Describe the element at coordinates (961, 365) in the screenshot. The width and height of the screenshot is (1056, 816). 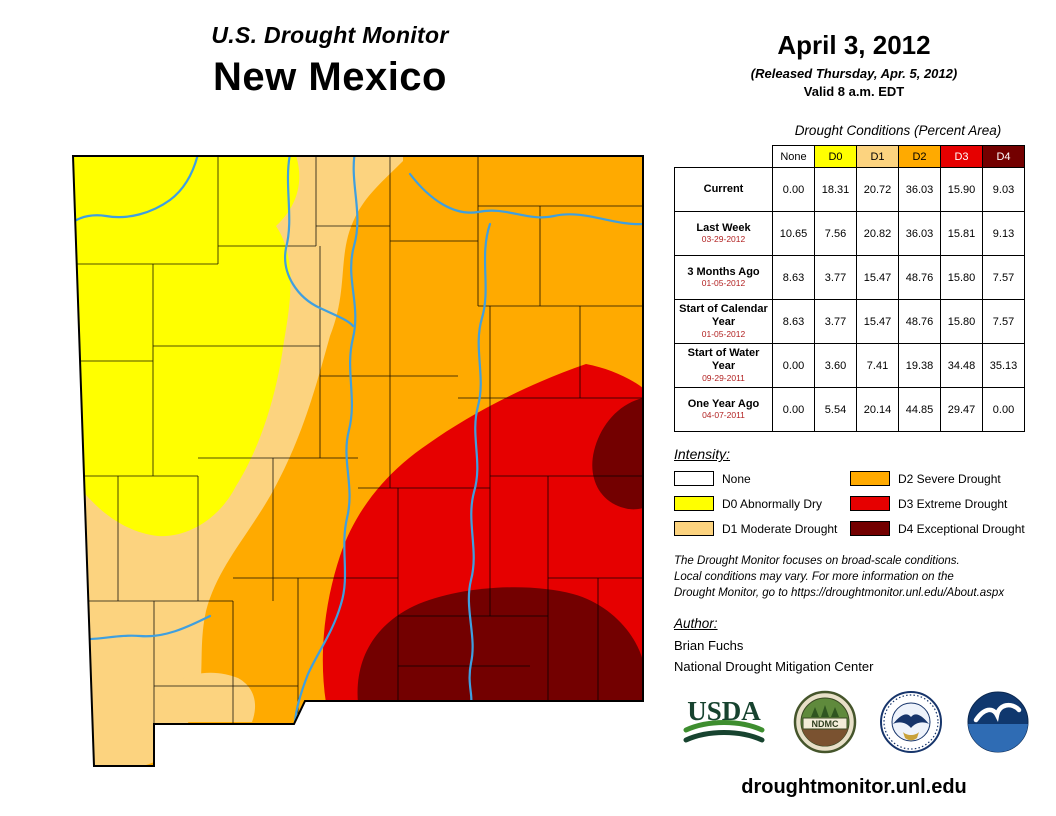
I see `cell: 34.48` at that location.